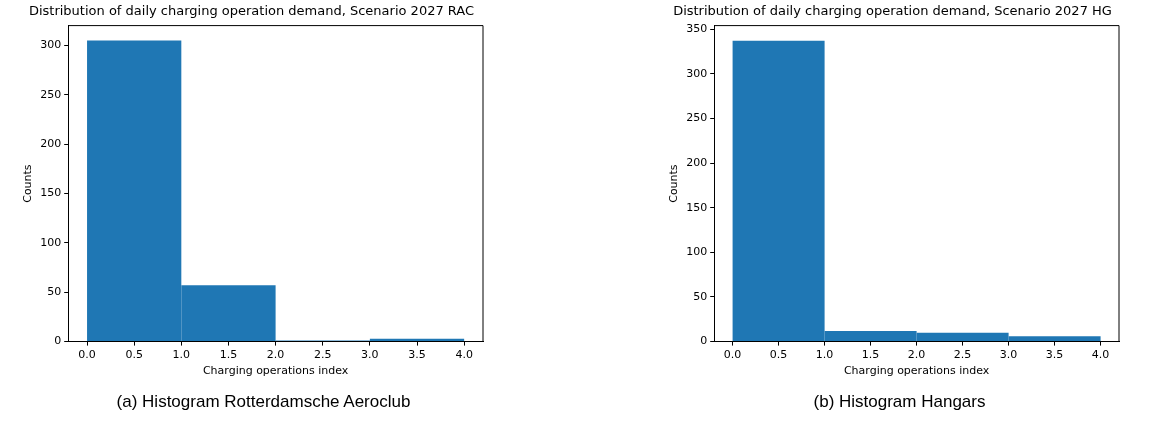  I want to click on chart-title: Distribution of daily charging operation demand, Scenario 2027 RAC, so click(251, 11).